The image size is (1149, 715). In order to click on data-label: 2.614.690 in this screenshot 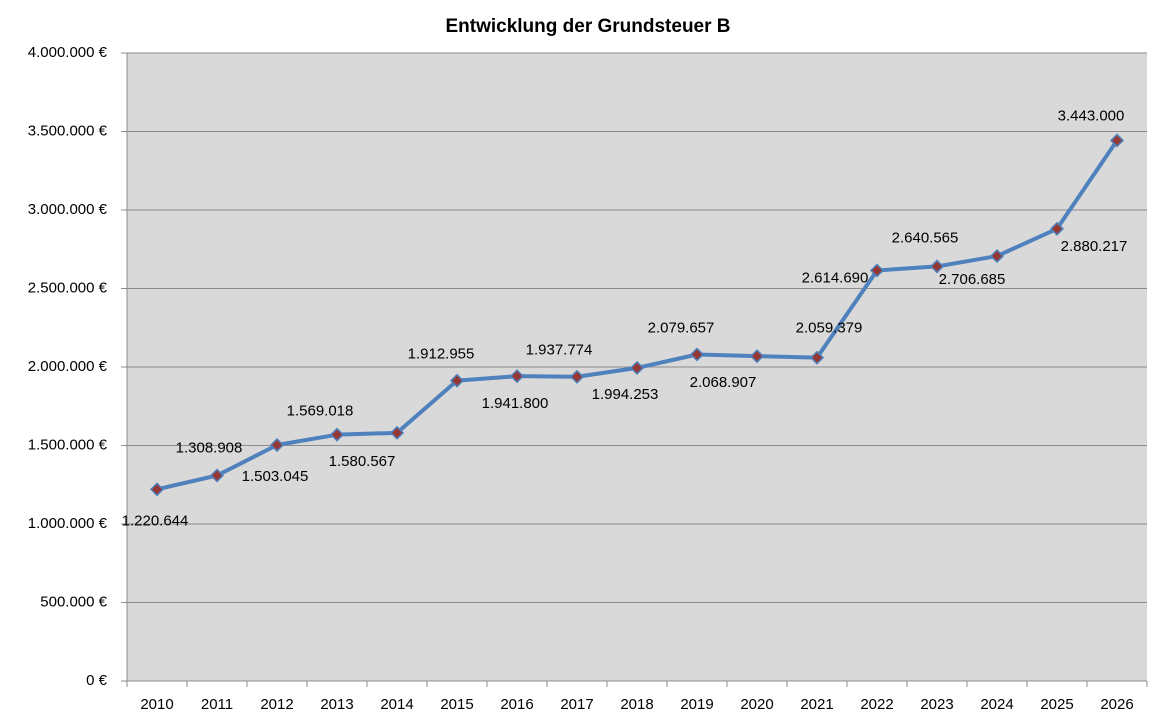, I will do `click(835, 277)`.